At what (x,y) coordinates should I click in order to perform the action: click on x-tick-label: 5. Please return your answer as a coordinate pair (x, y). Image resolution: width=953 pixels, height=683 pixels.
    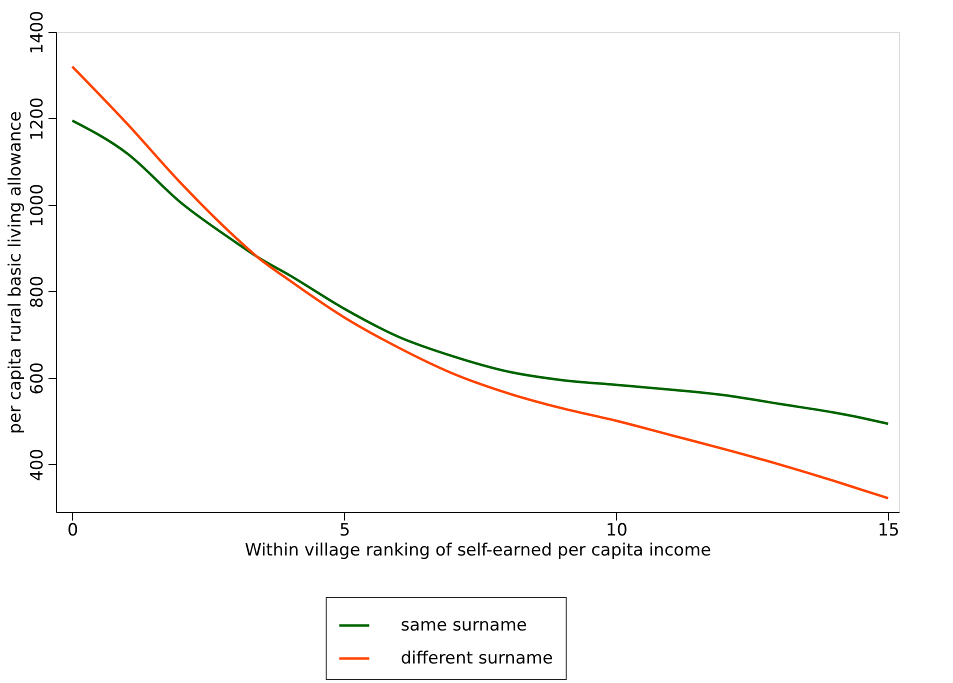
    Looking at the image, I should click on (344, 530).